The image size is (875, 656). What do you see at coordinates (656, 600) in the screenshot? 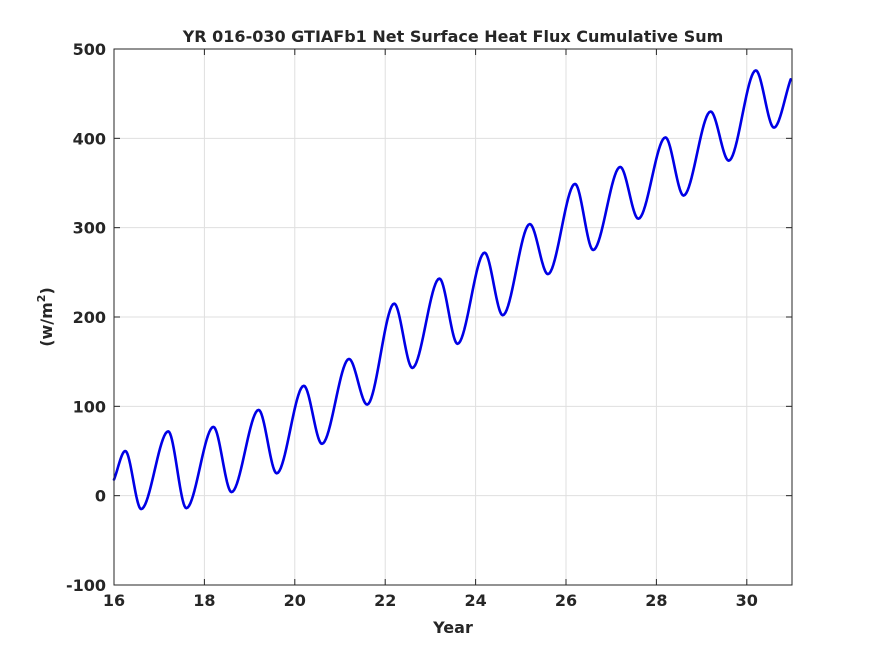
I see `x-tick-label: 28` at bounding box center [656, 600].